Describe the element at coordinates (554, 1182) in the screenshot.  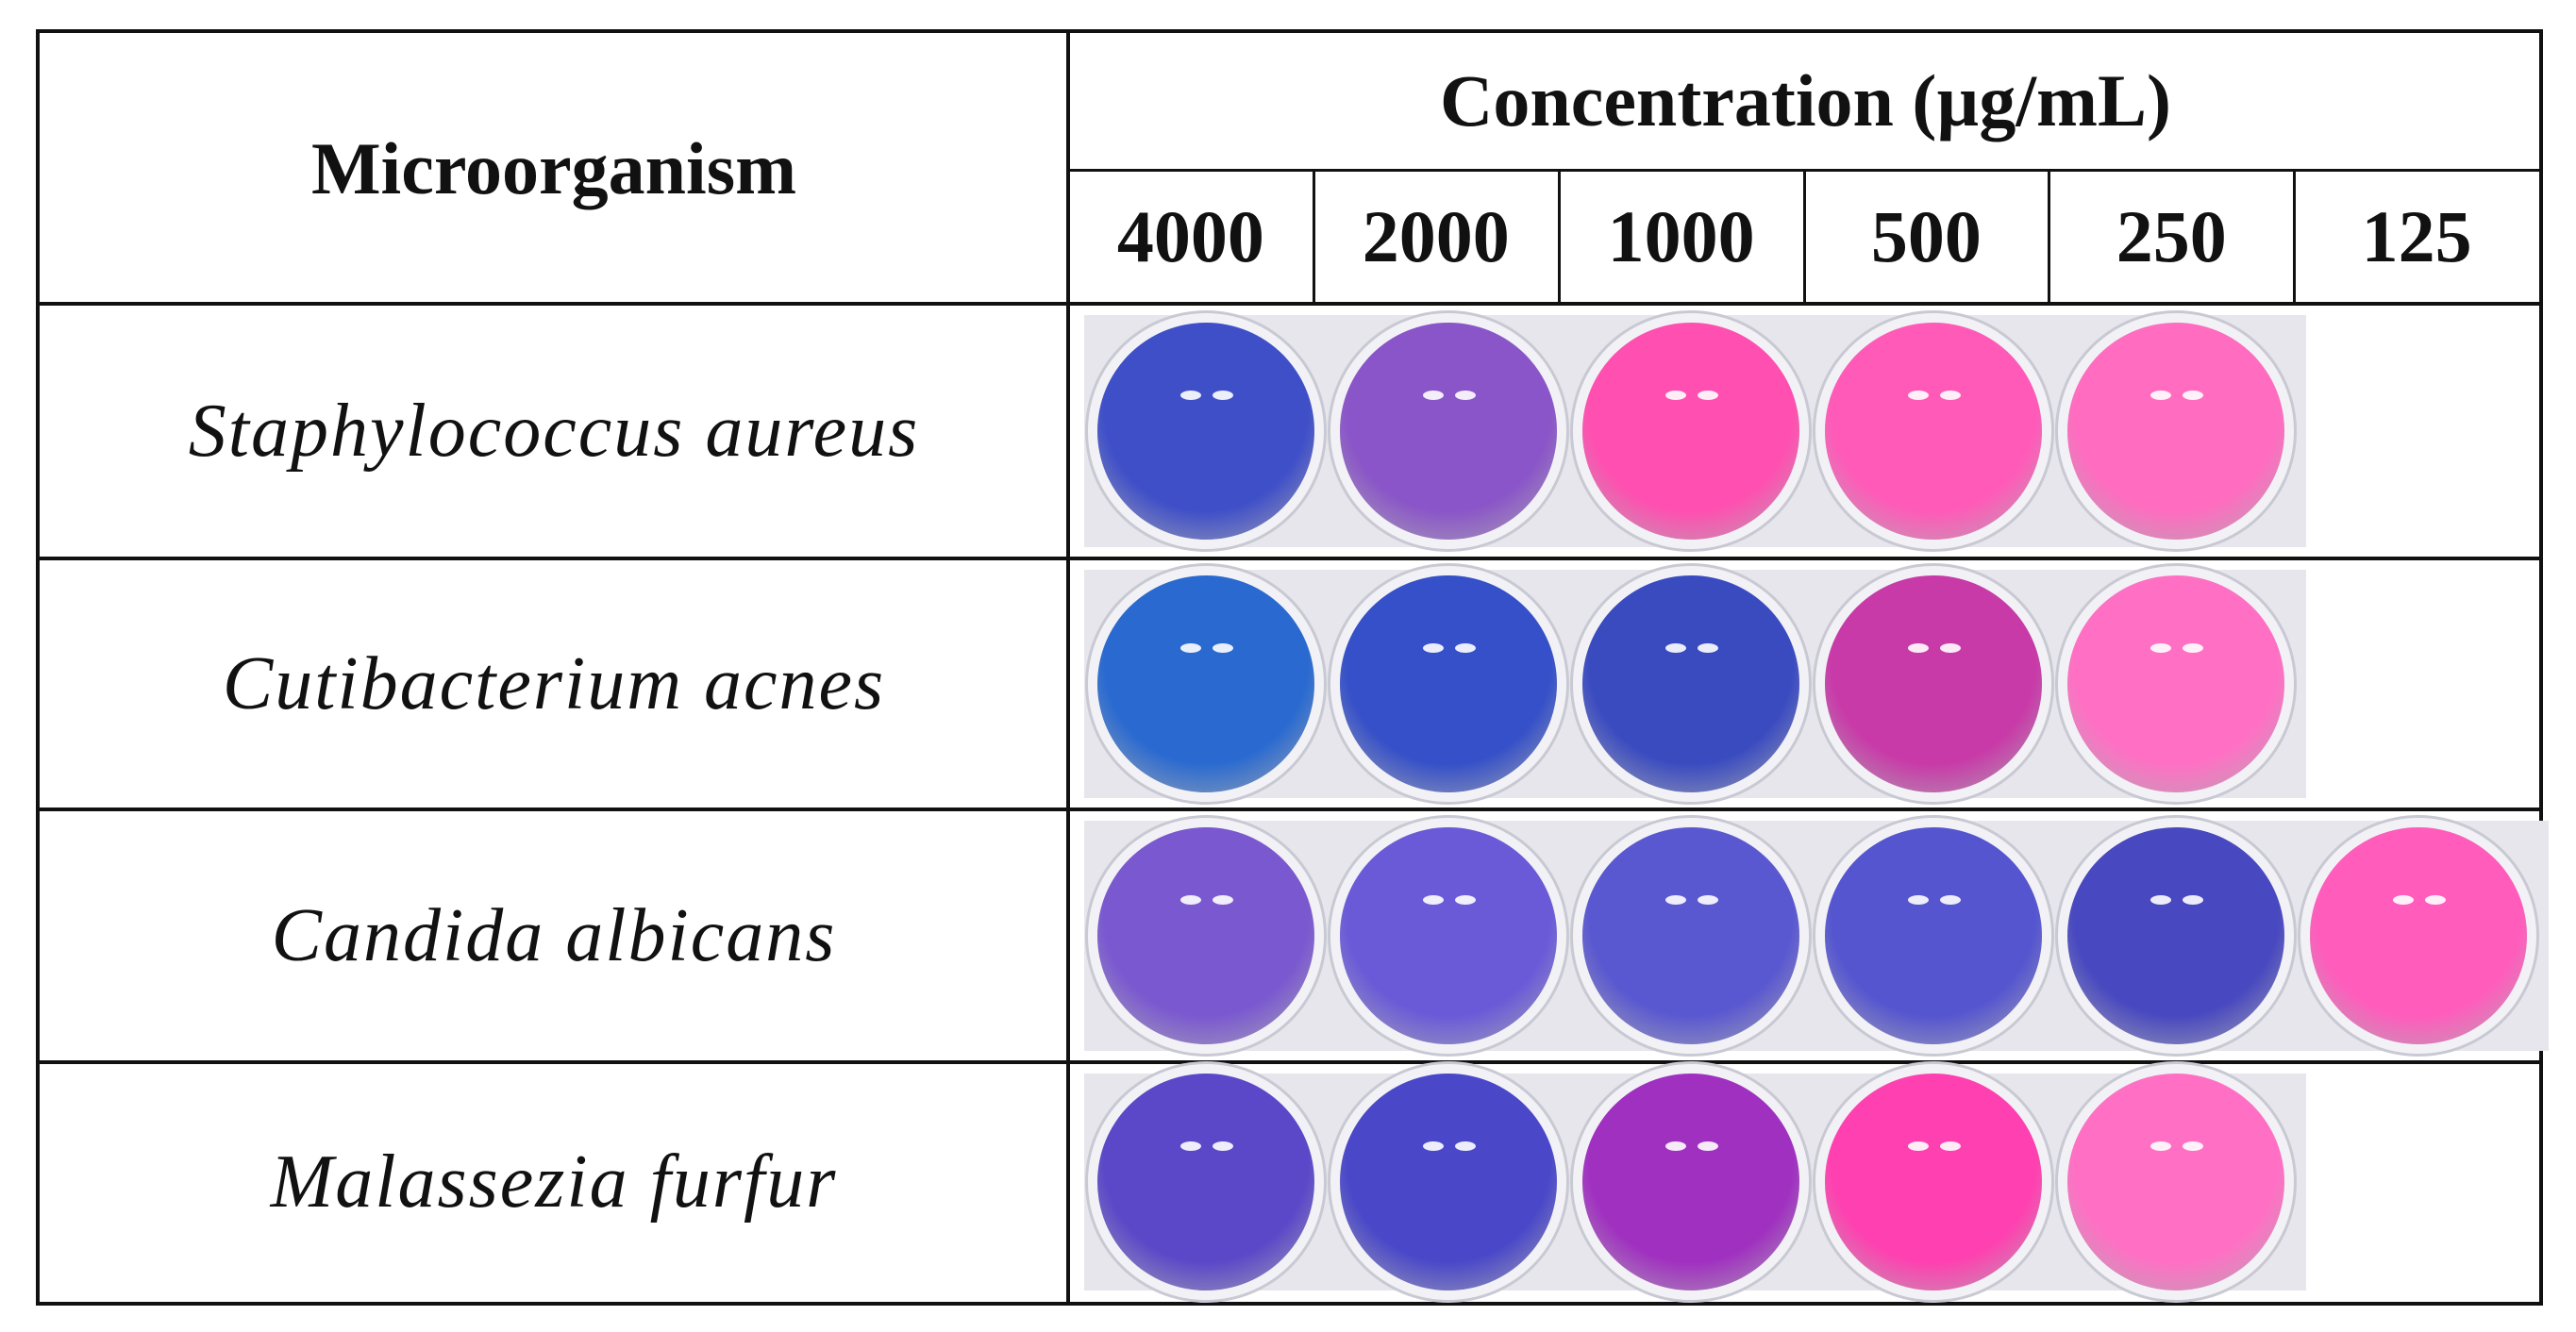
I see `organism: Malassezia furfur` at that location.